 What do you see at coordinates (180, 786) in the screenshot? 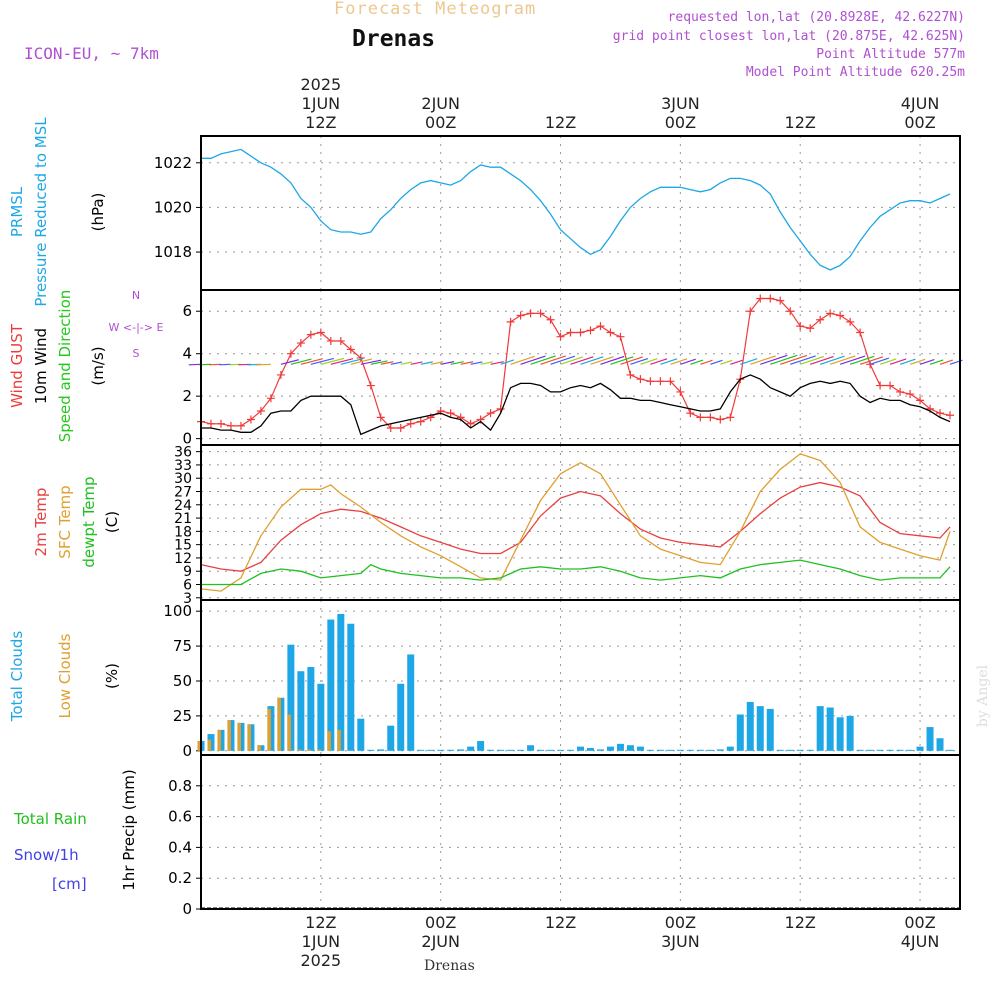
I see `y-tick-label: 0.8` at bounding box center [180, 786].